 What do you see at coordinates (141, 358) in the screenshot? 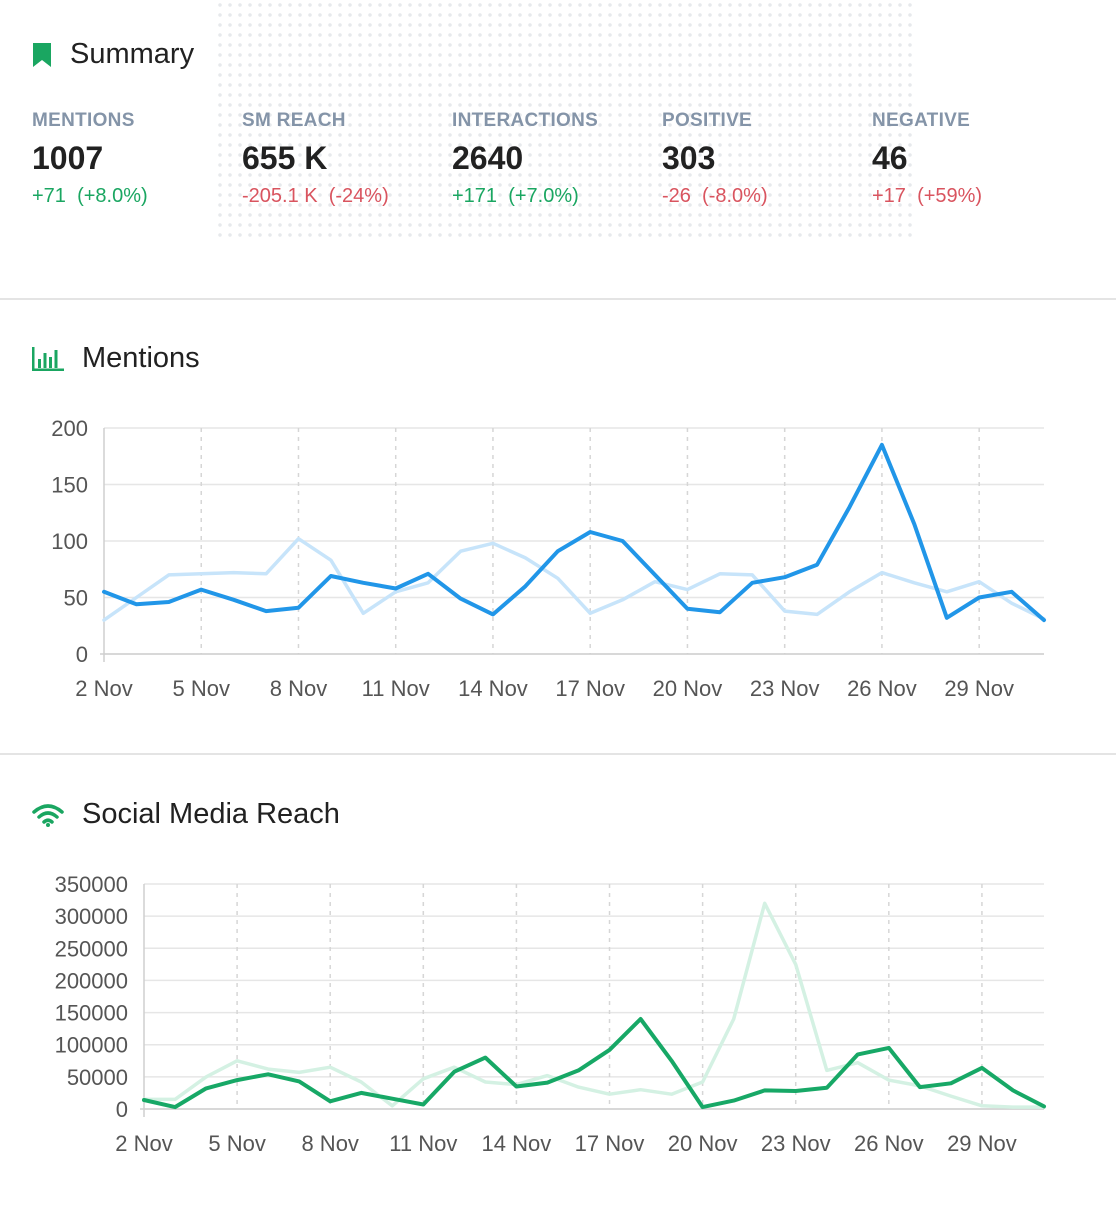
I see `mentions-title: Mentions` at bounding box center [141, 358].